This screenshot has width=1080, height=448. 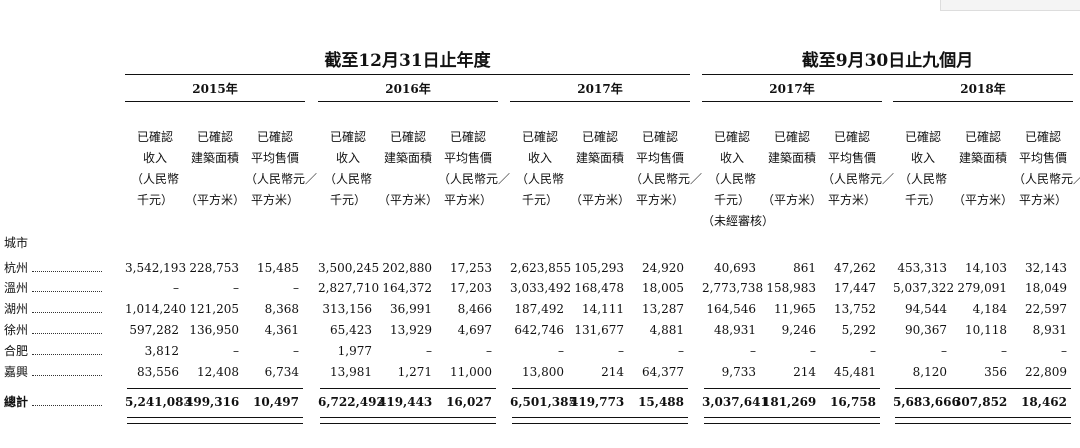 I want to click on cell: 6,501,385, so click(x=543, y=402).